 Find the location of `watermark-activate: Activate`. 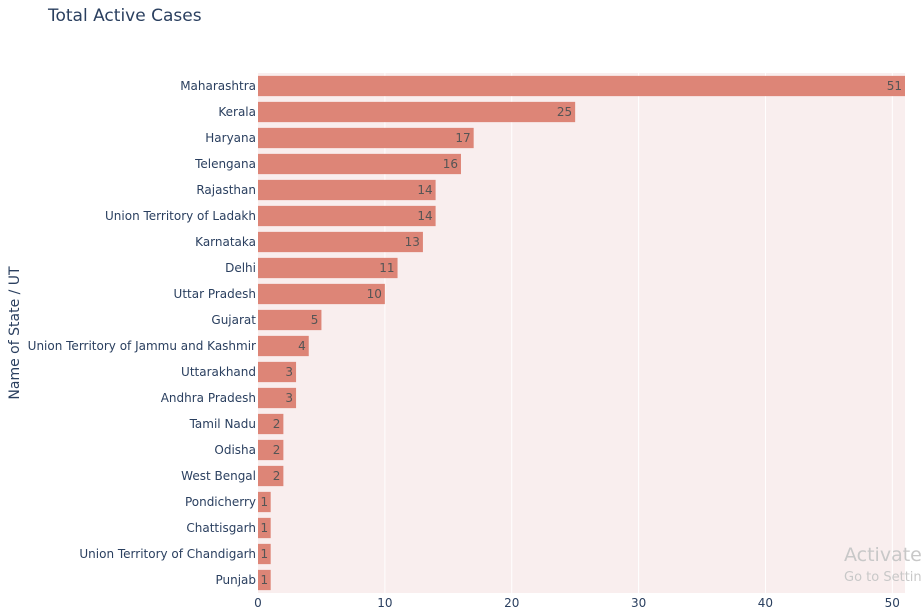

watermark-activate: Activate is located at coordinates (882, 555).